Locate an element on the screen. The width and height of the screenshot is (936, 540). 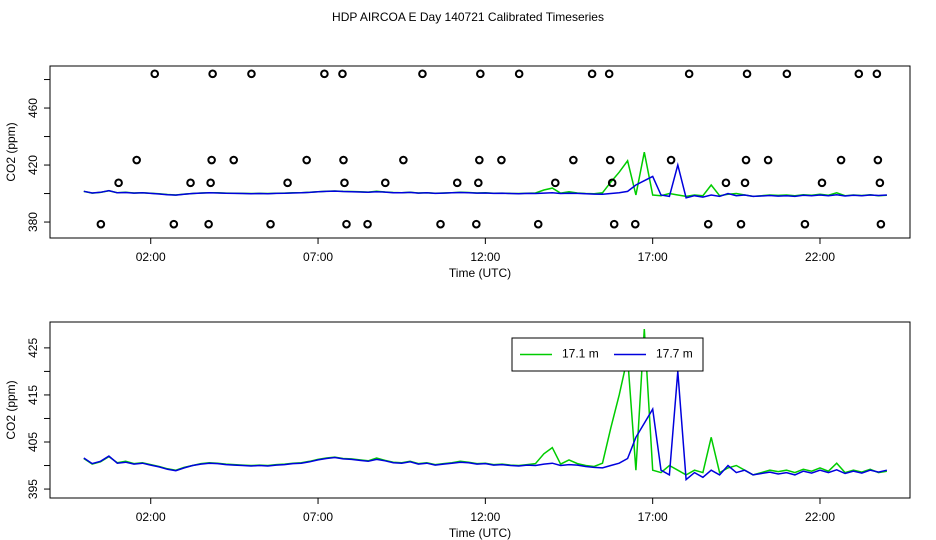
y-tick-label: 425 is located at coordinates (33, 348).